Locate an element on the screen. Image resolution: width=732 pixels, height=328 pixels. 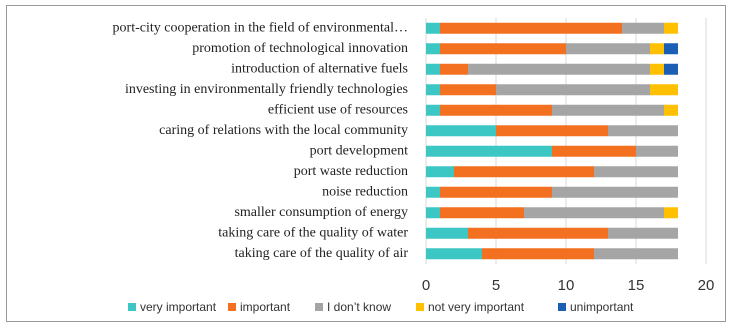
y-tick-label: efficient use of resources is located at coordinates (338, 109).